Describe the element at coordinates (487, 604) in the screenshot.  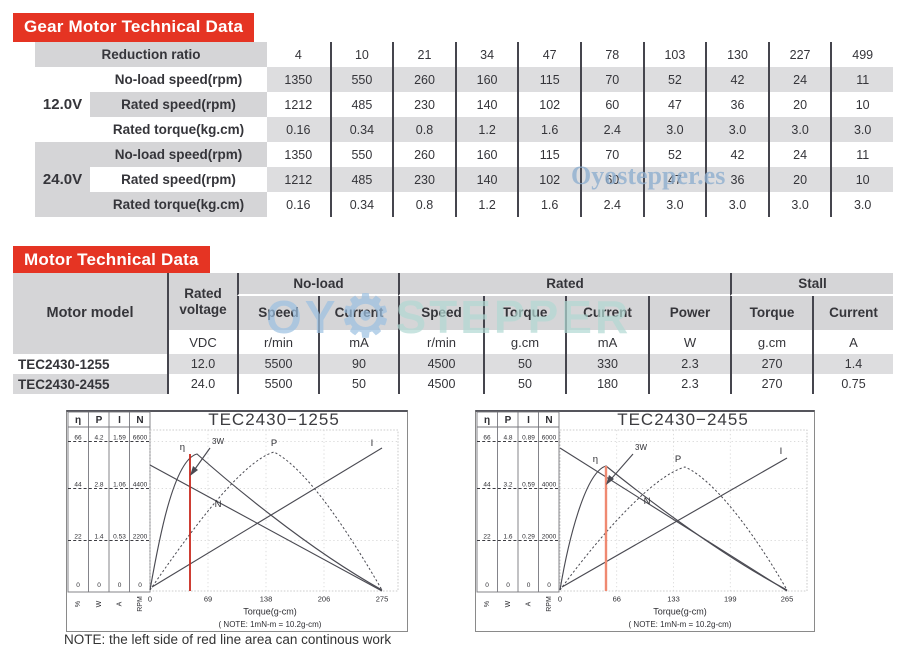
I see `axis-unit: %` at that location.